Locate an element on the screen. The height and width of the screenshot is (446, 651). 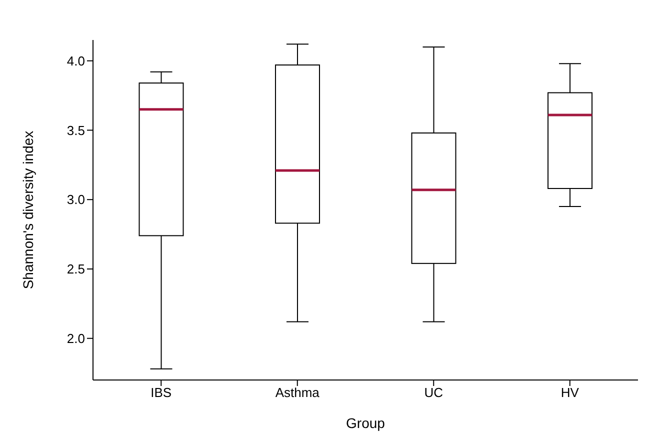
x-tick-label: IBS is located at coordinates (161, 392).